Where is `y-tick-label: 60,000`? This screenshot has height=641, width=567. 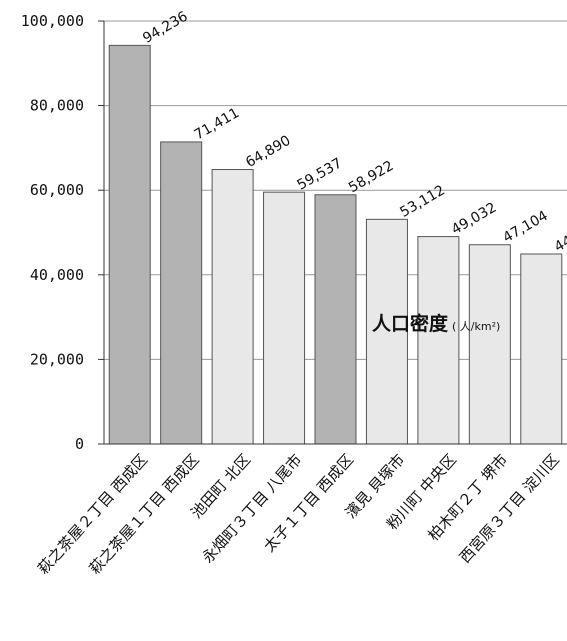
y-tick-label: 60,000 is located at coordinates (57, 190).